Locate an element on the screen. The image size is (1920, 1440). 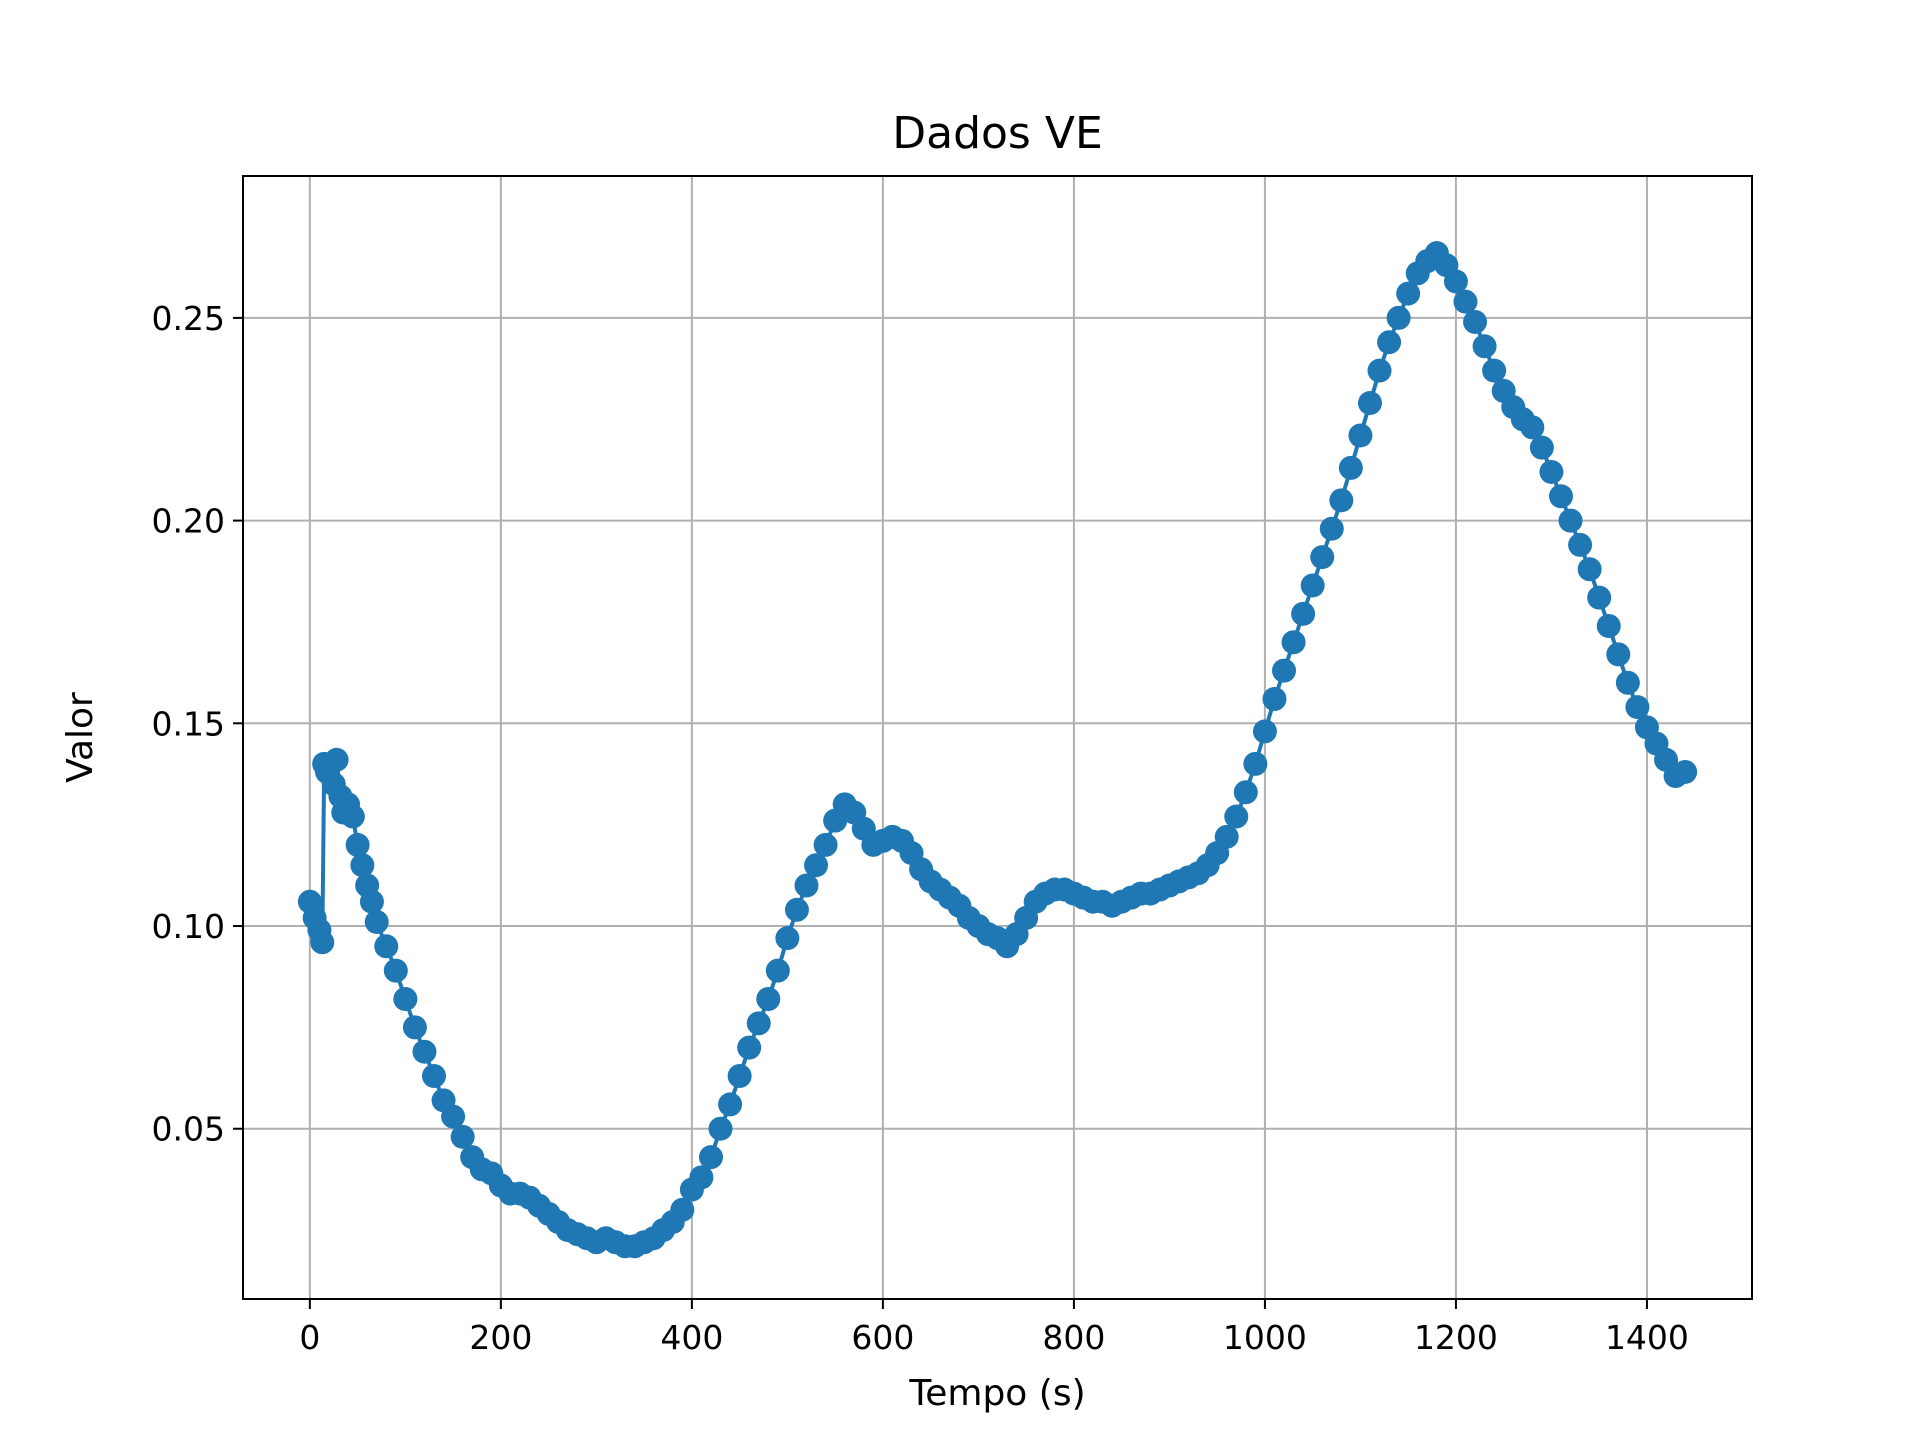
x-tick-label: 1200 is located at coordinates (1456, 1337).